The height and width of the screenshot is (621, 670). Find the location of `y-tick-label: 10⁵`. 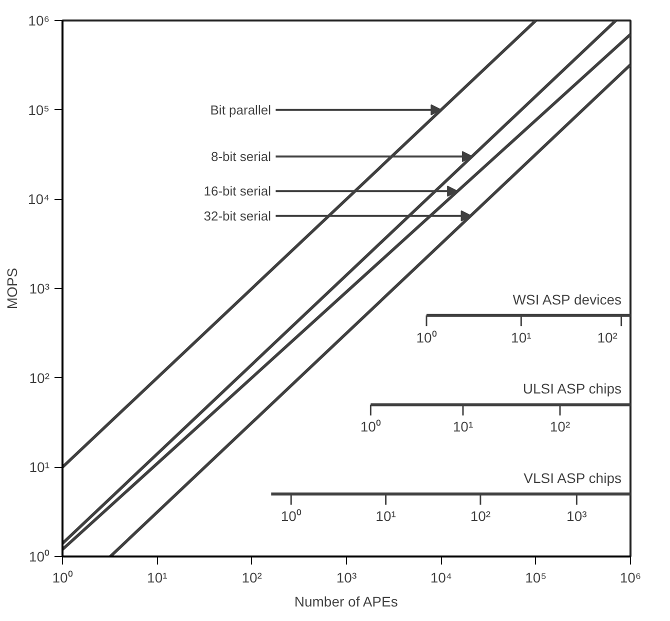

y-tick-label: 10⁵ is located at coordinates (39, 110).